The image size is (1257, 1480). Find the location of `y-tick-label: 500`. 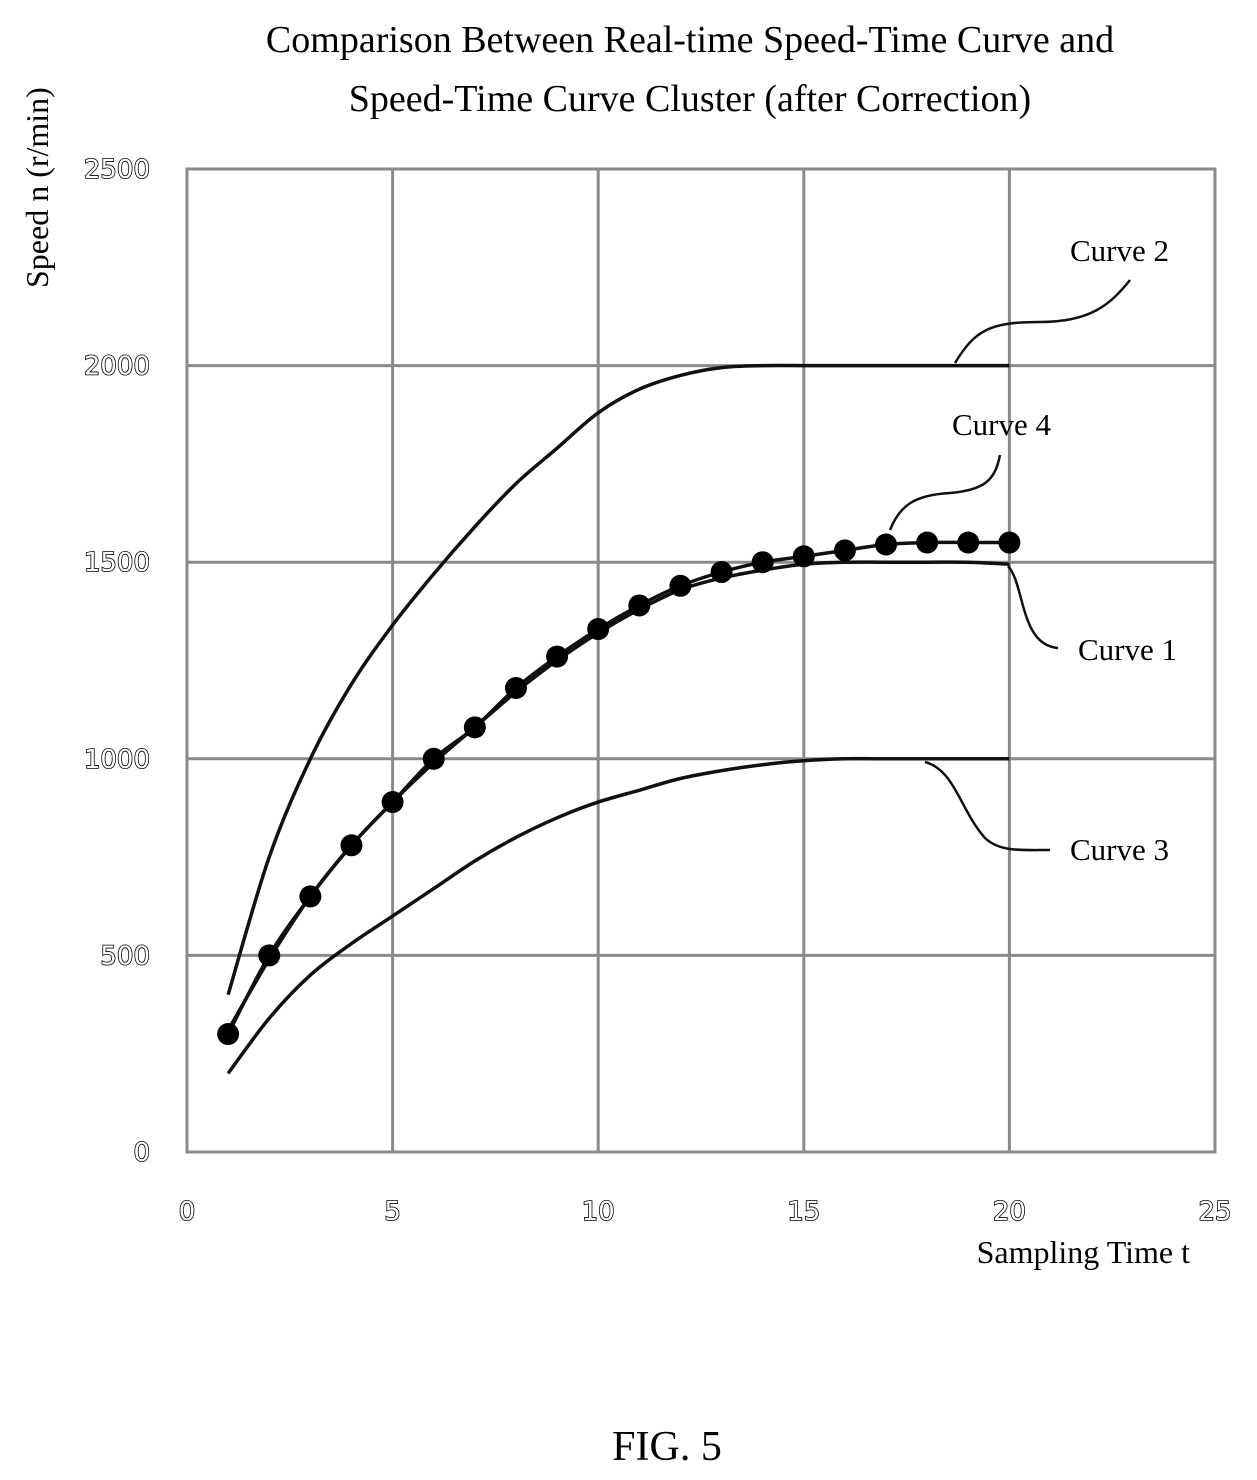

y-tick-label: 500 is located at coordinates (125, 956).